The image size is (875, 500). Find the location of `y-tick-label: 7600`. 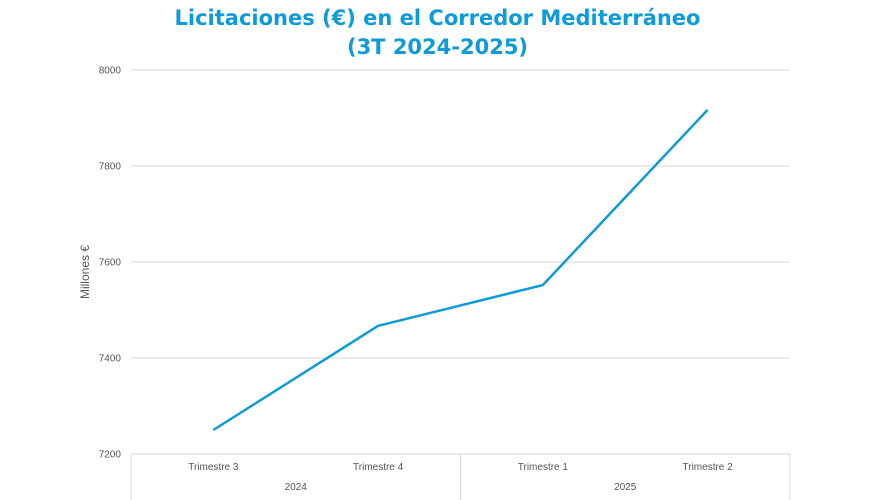

y-tick-label: 7600 is located at coordinates (110, 263).